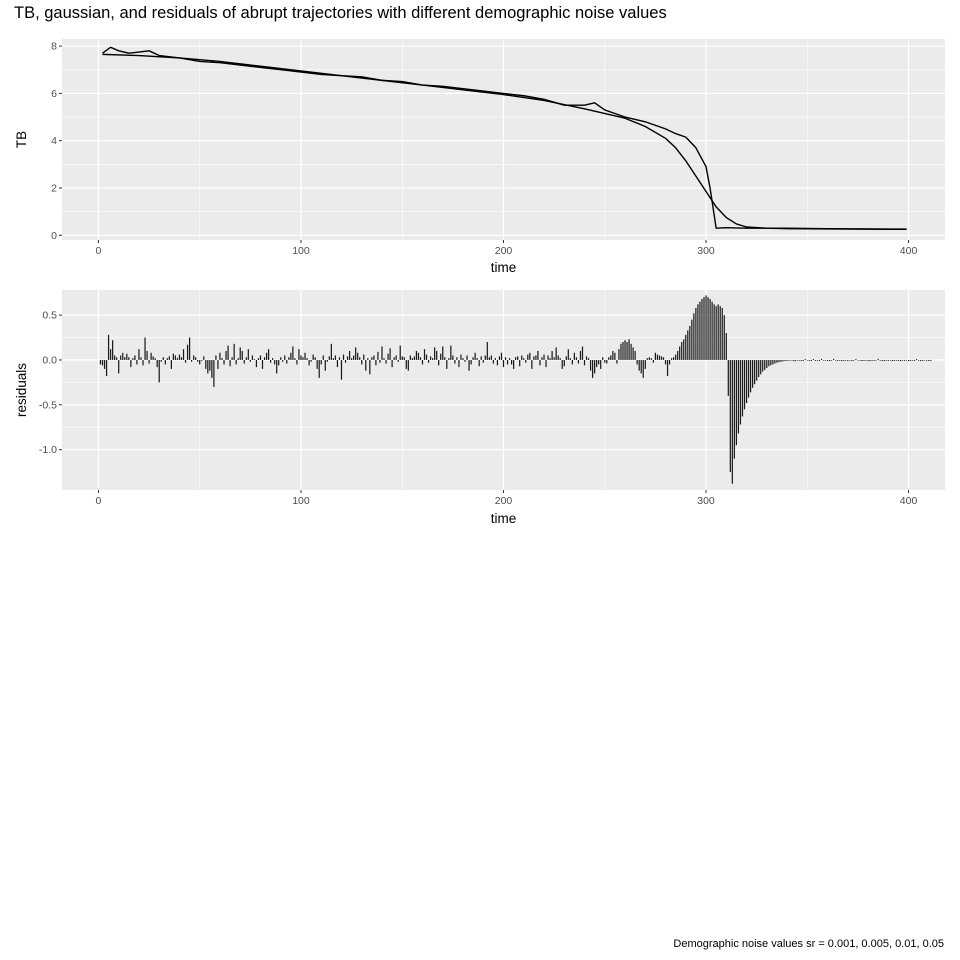 The width and height of the screenshot is (960, 960). What do you see at coordinates (48, 450) in the screenshot?
I see `y-tick-label: -1.0` at bounding box center [48, 450].